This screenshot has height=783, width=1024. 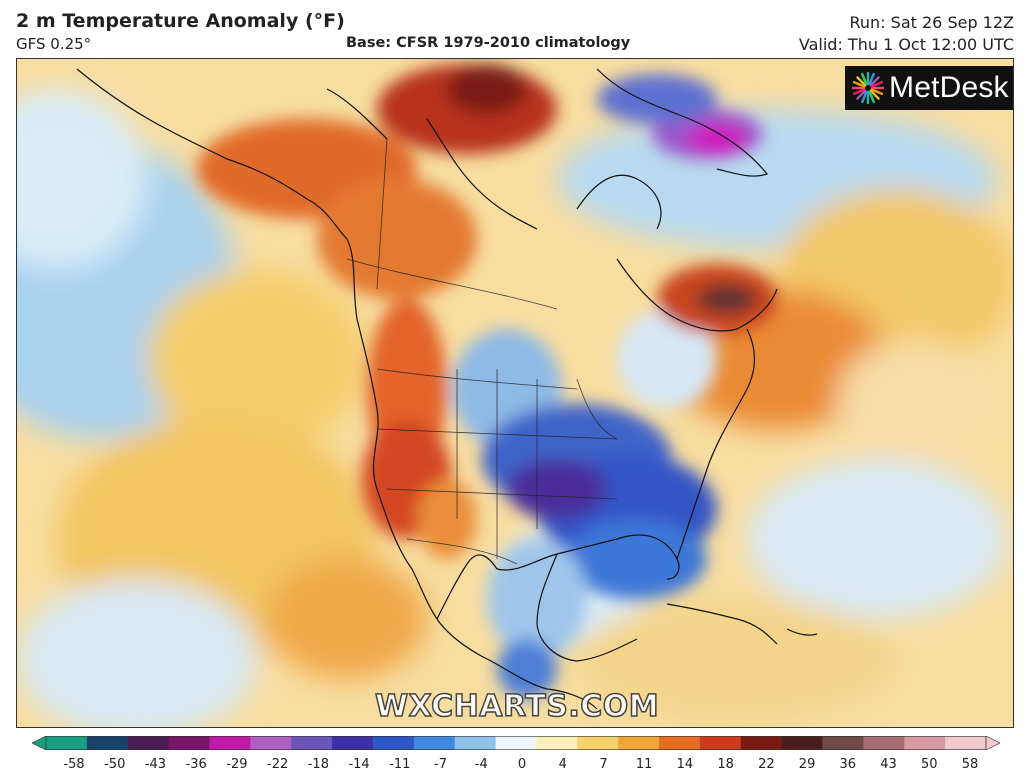 What do you see at coordinates (888, 764) in the screenshot?
I see `legend-tick-label: 43` at bounding box center [888, 764].